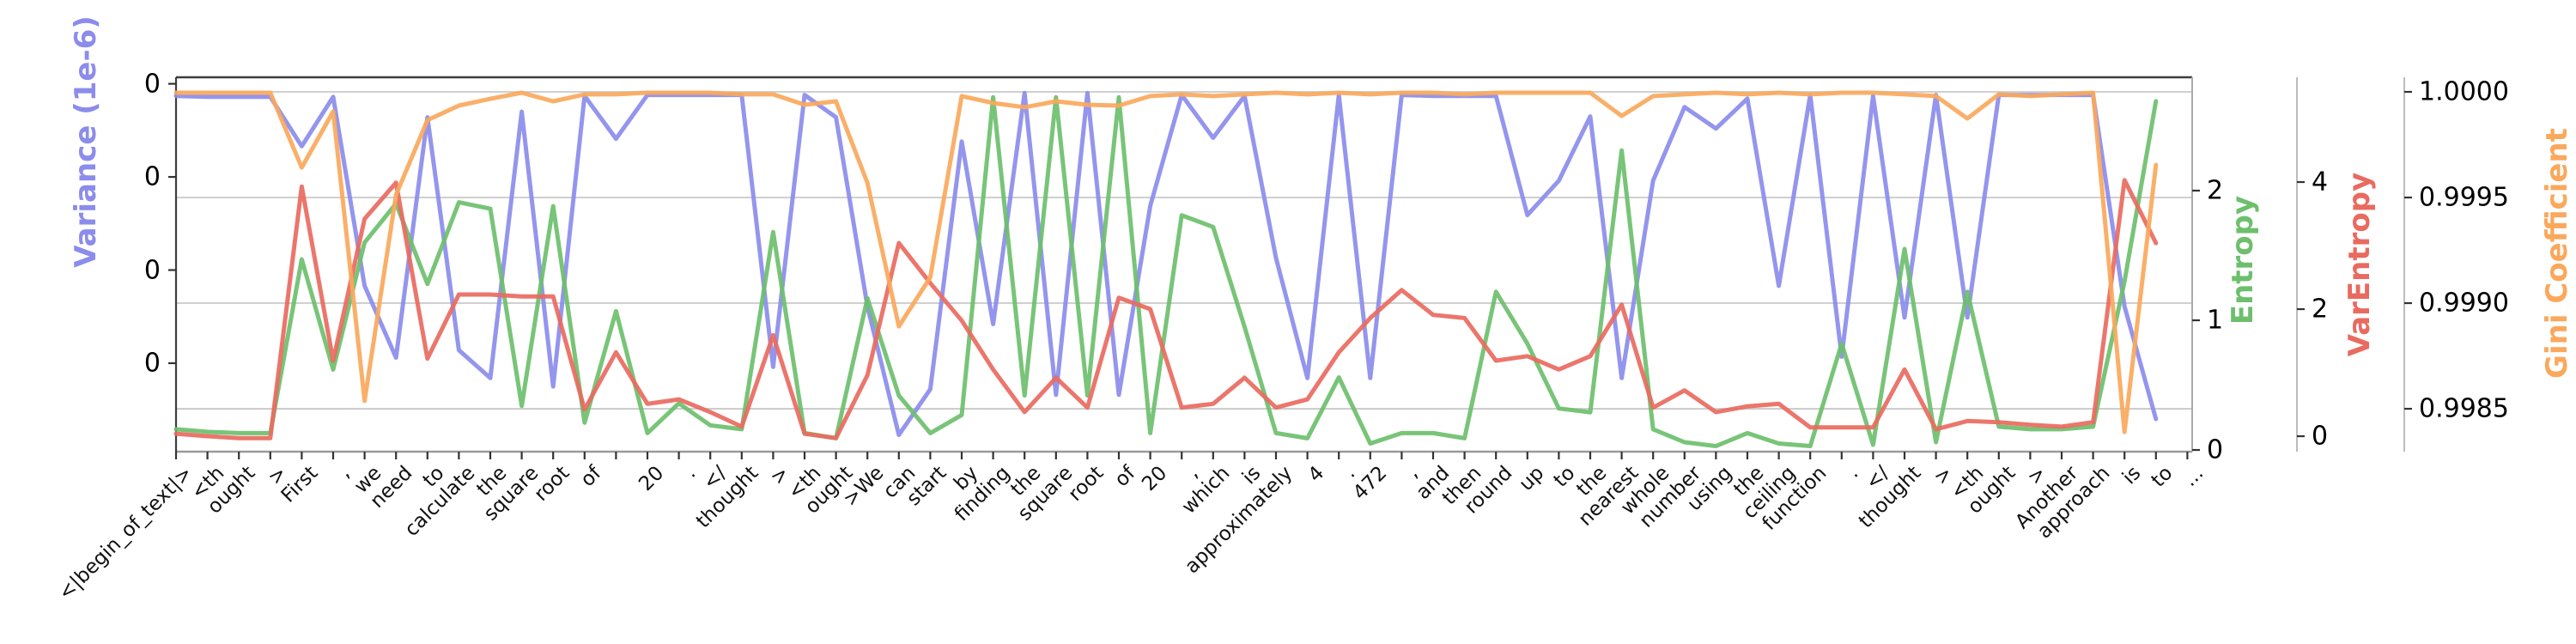  What do you see at coordinates (2320, 182) in the screenshot?
I see `y-ticklabel-varentropy: 4` at bounding box center [2320, 182].